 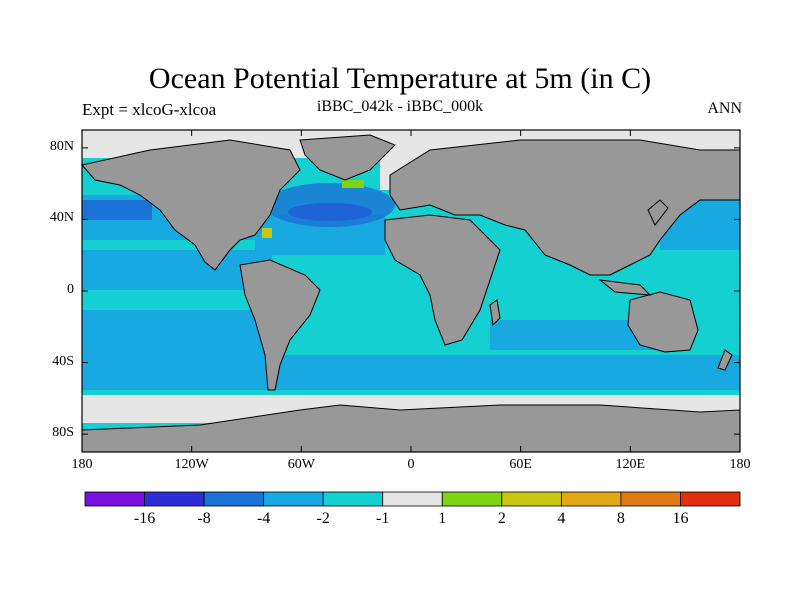 I want to click on lon-tick-label: 60W, so click(x=301, y=464).